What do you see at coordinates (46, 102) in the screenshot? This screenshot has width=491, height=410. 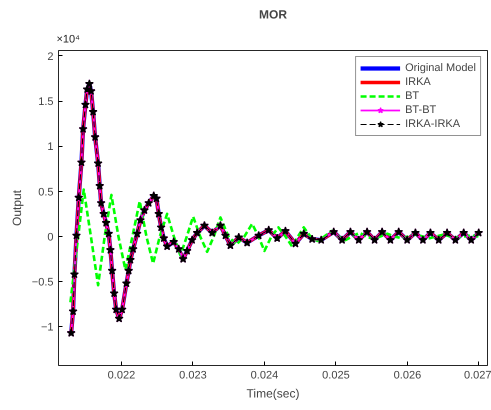 I see `y-tick-label: 1.5` at bounding box center [46, 102].